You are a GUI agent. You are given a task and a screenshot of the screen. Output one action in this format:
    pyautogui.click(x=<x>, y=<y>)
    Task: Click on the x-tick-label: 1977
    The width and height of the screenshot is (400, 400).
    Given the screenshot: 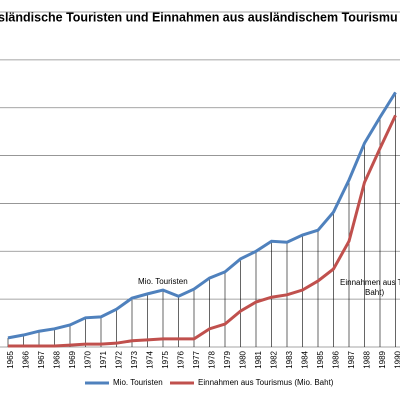 What is the action you would take?
    pyautogui.click(x=196, y=359)
    